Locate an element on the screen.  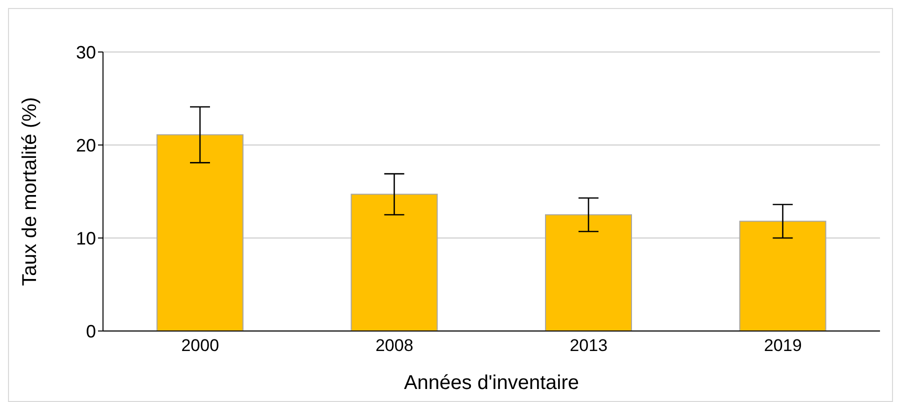
x-tick-label: 2000 is located at coordinates (200, 346).